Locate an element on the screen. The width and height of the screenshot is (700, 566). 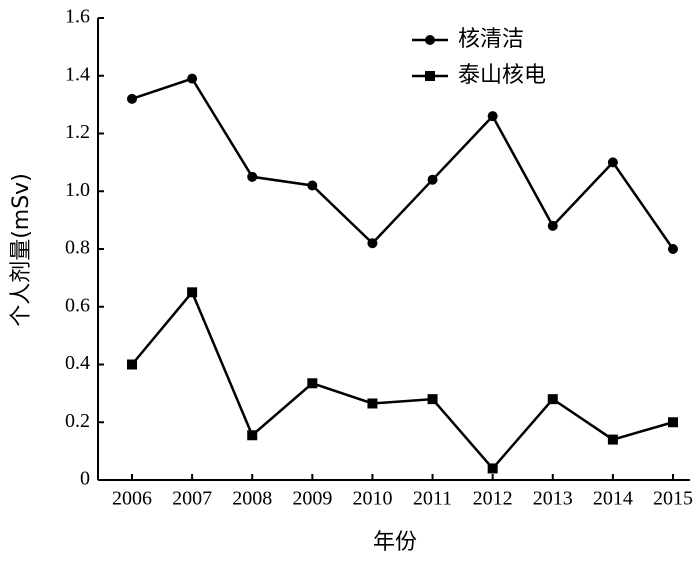
legend-label: 泰山核电 is located at coordinates (502, 75).